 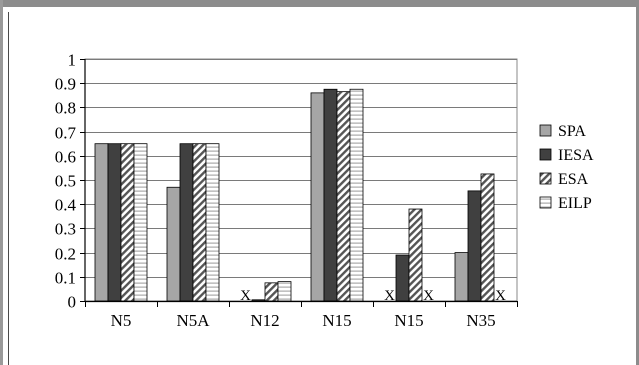 I want to click on frame-right-border, so click(x=637, y=182).